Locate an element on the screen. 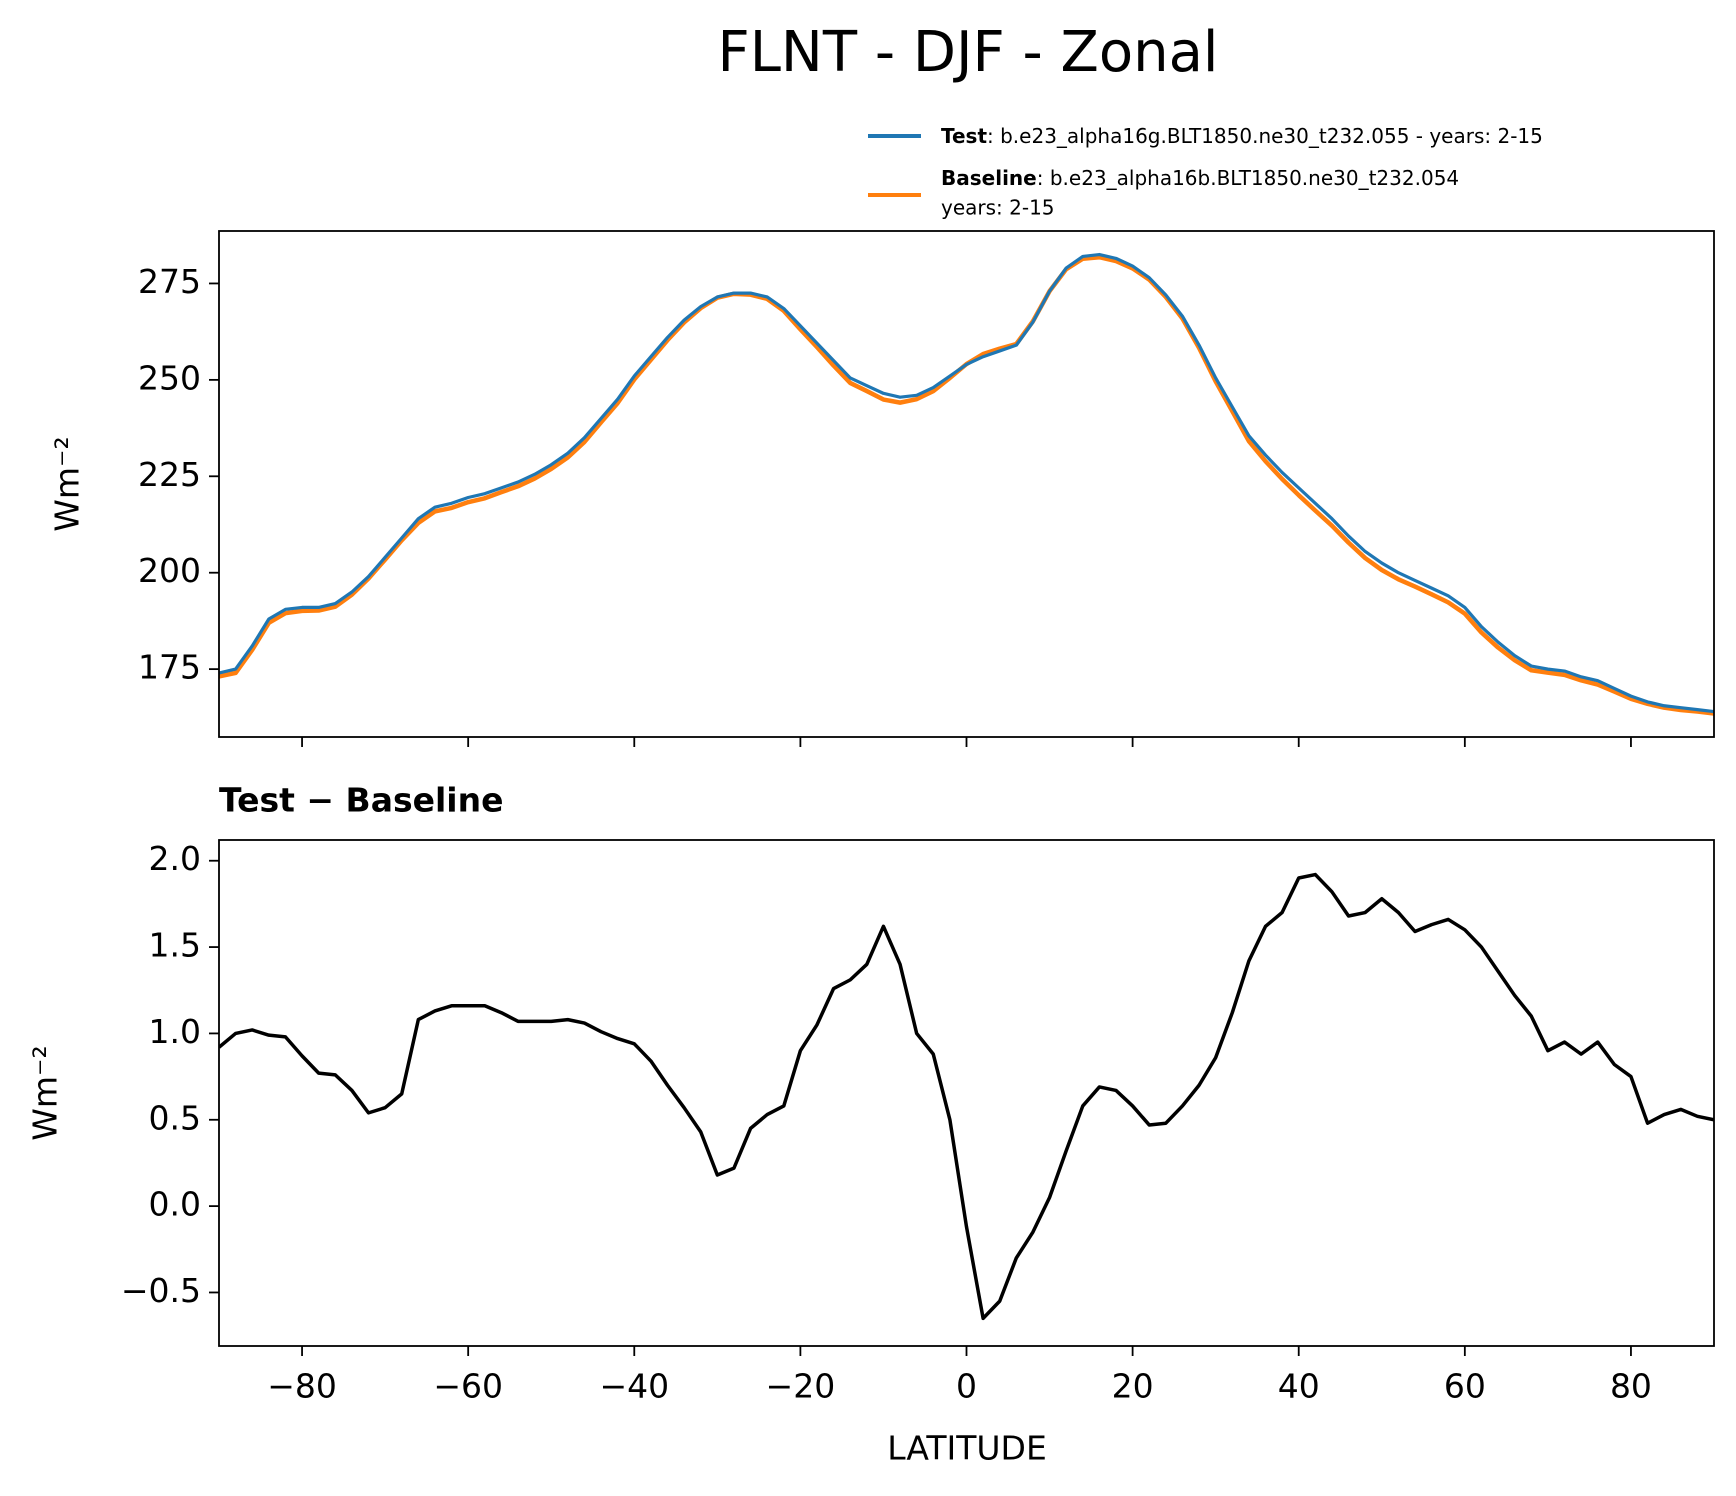  y-tick-label: 1.5 is located at coordinates (175, 945).